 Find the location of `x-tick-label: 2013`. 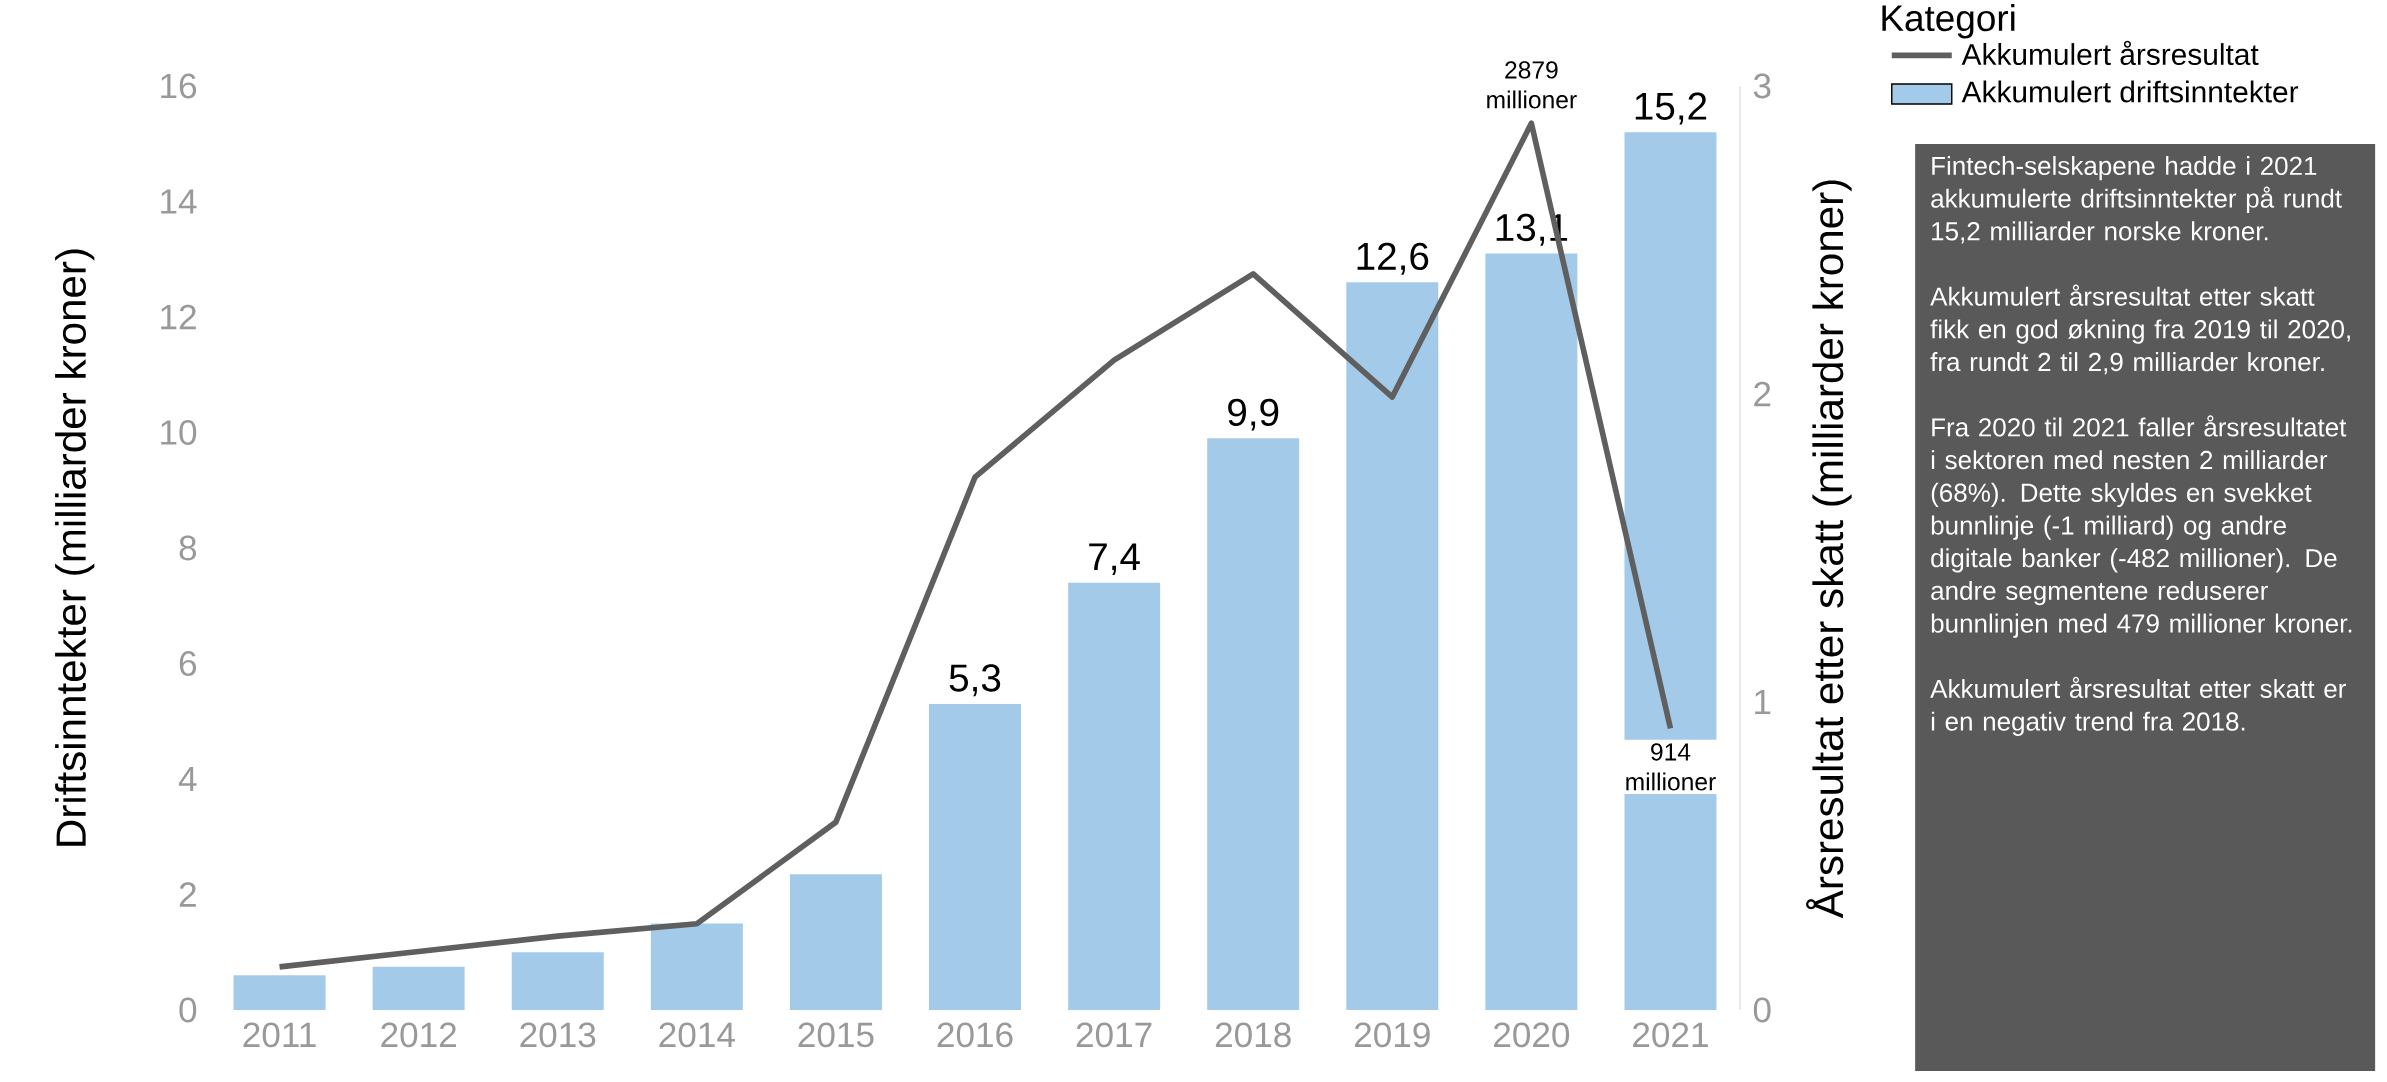

x-tick-label: 2013 is located at coordinates (558, 1035).